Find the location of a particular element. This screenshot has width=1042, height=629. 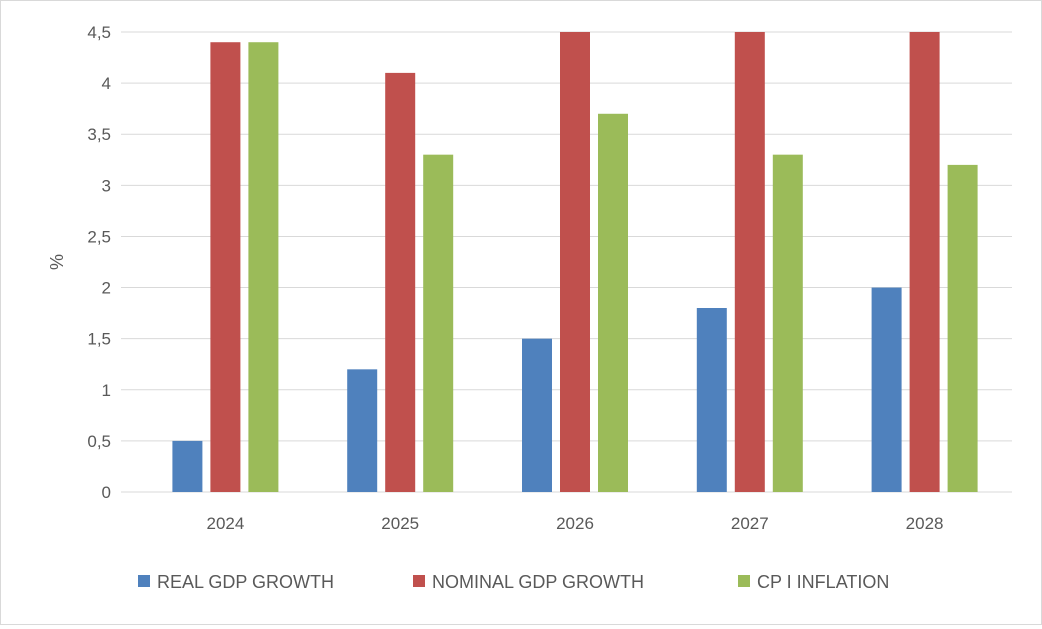

y-tick-label: 2 is located at coordinates (106, 288).